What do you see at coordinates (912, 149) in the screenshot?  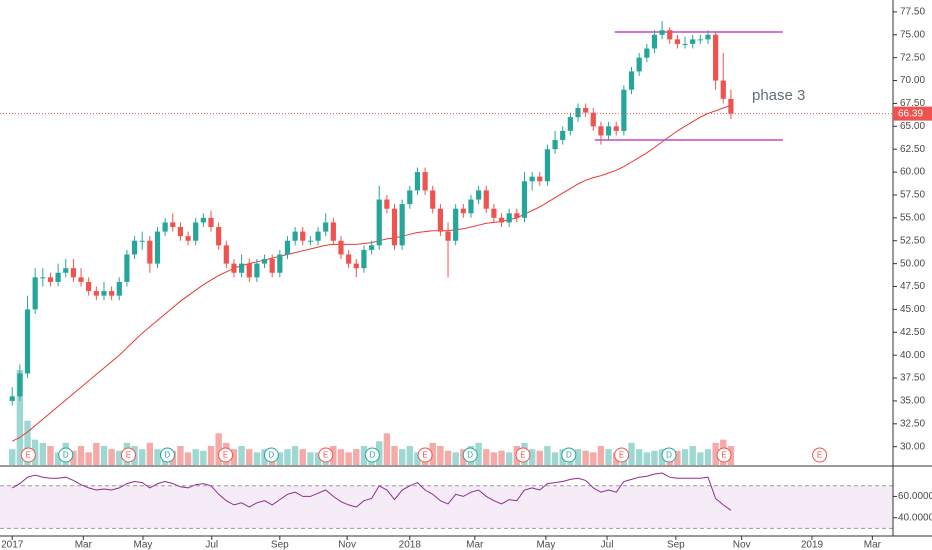 I see `y-tick-label: 62.50` at bounding box center [912, 149].